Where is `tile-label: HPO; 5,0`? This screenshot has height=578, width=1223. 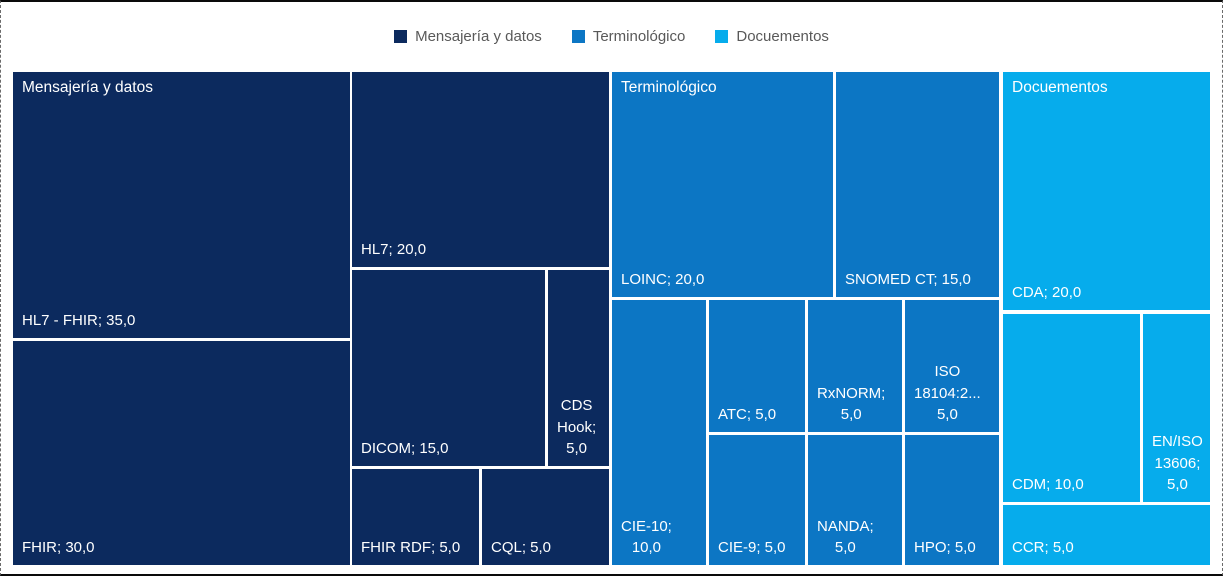 tile-label: HPO; 5,0 is located at coordinates (945, 548).